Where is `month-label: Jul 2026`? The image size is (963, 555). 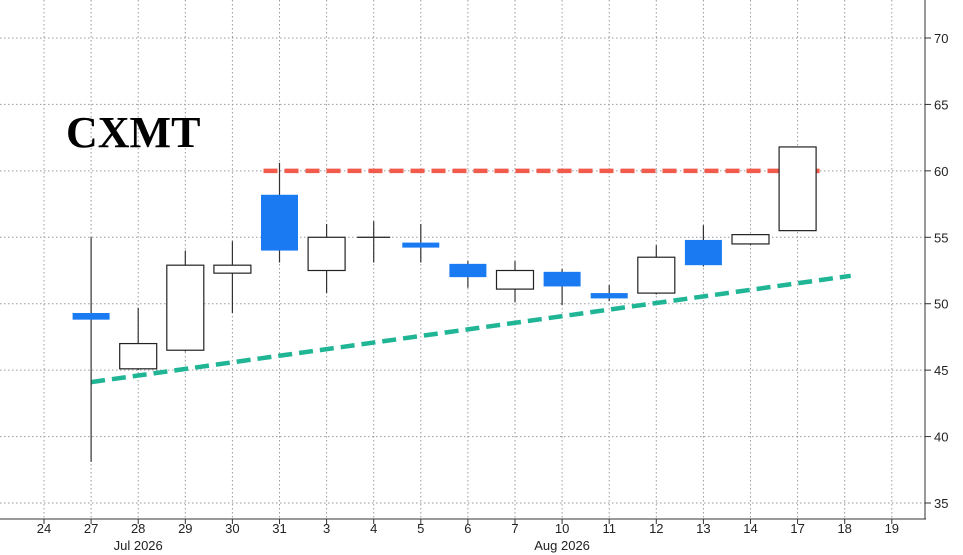
month-label: Jul 2026 is located at coordinates (138, 545).